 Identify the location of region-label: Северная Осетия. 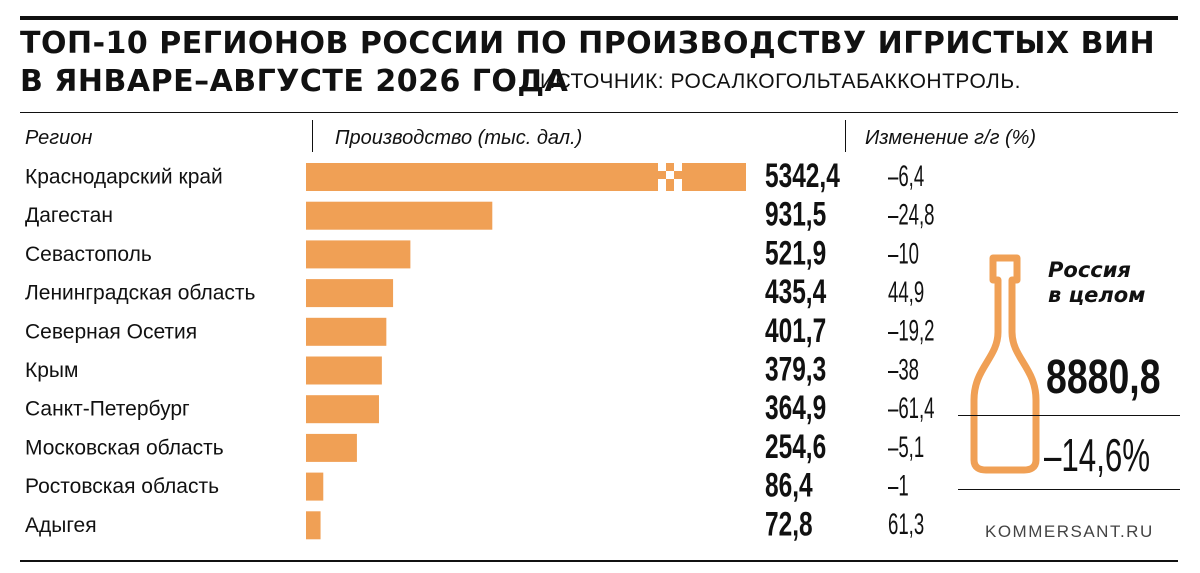
(111, 331).